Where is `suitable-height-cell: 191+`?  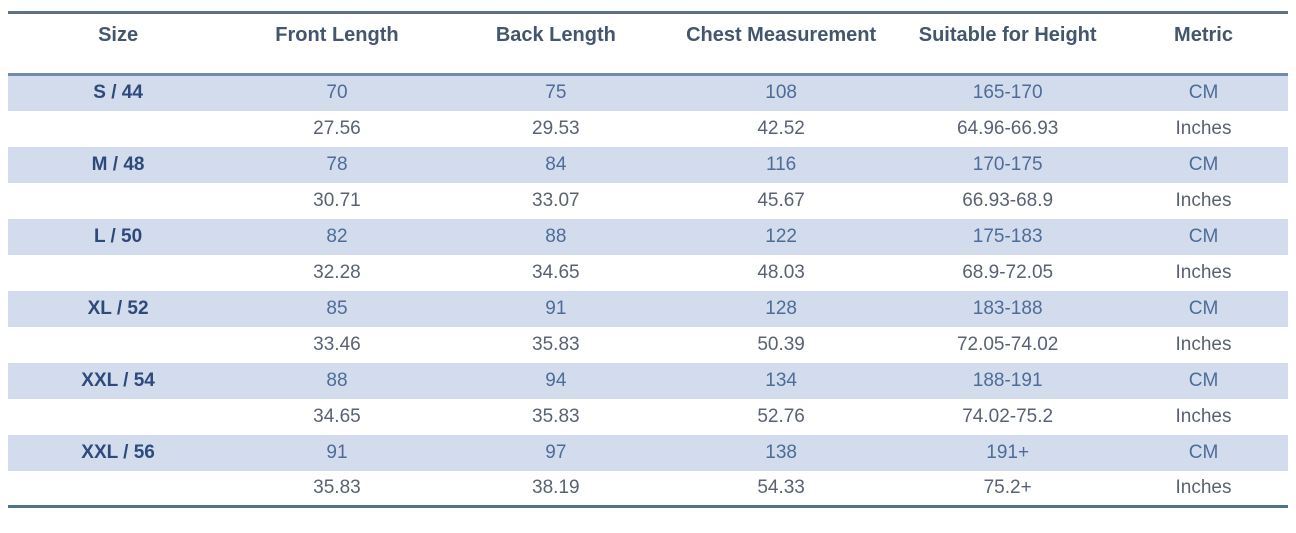
suitable-height-cell: 191+ is located at coordinates (1008, 452).